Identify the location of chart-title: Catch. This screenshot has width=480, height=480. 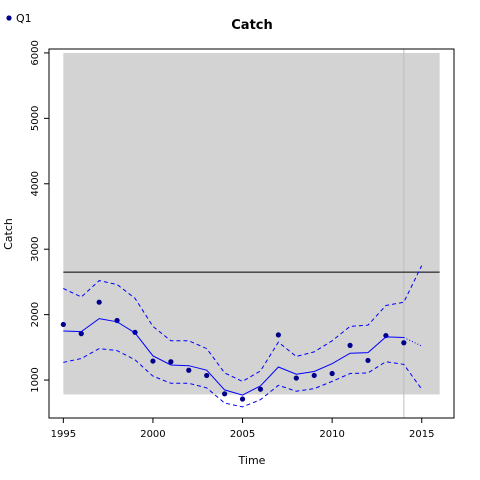
(252, 25).